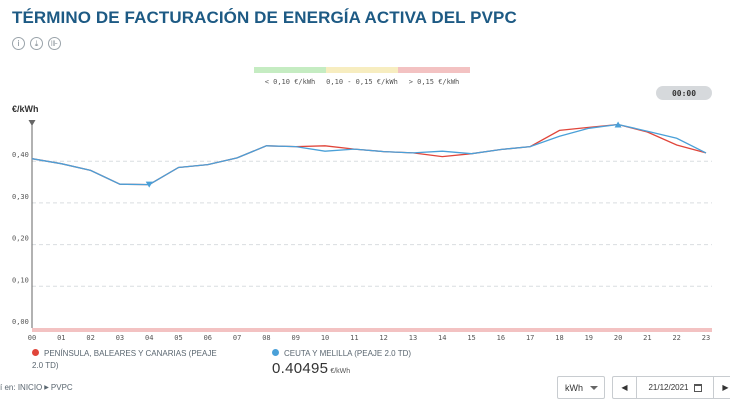  I want to click on x-tick-label: 16, so click(501, 338).